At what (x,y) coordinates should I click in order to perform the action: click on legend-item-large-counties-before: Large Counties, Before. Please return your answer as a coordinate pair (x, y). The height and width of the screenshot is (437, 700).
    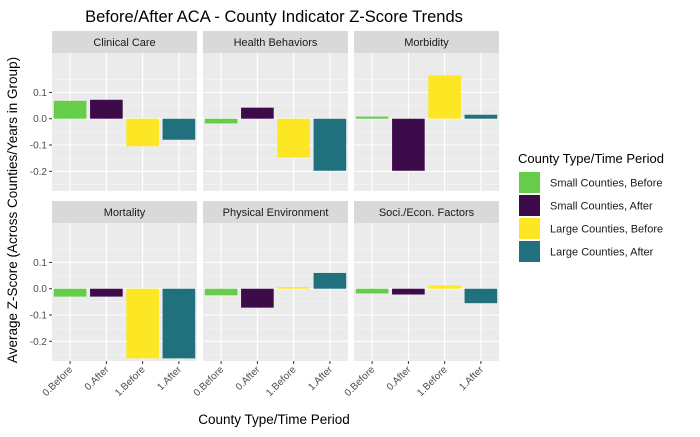
    Looking at the image, I should click on (591, 228).